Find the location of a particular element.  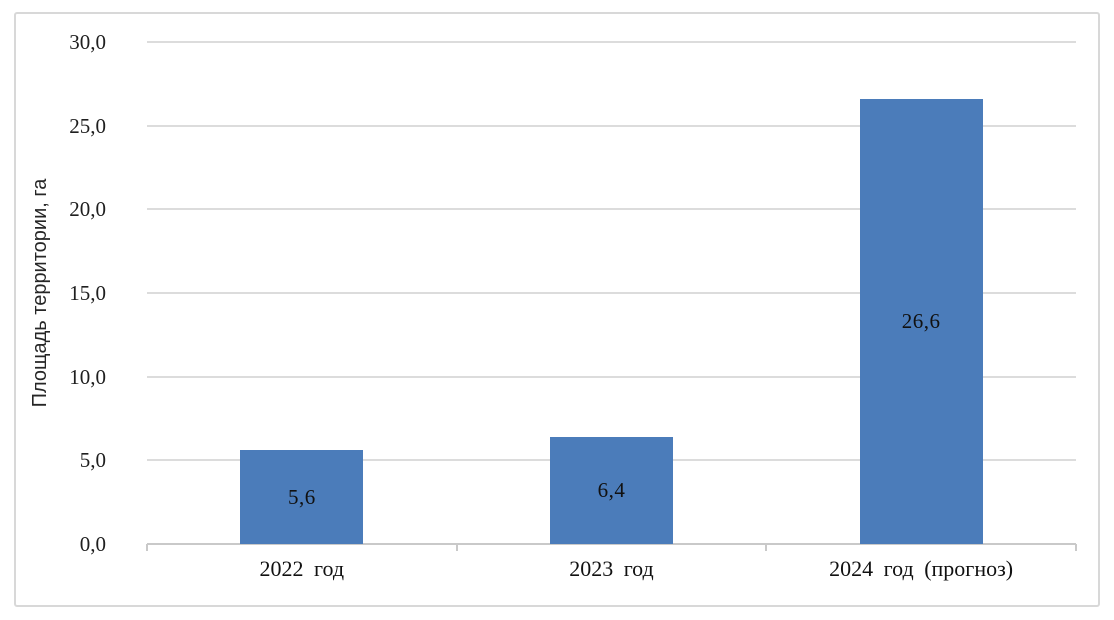

y-tick-label: 15,0 is located at coordinates (87, 293).